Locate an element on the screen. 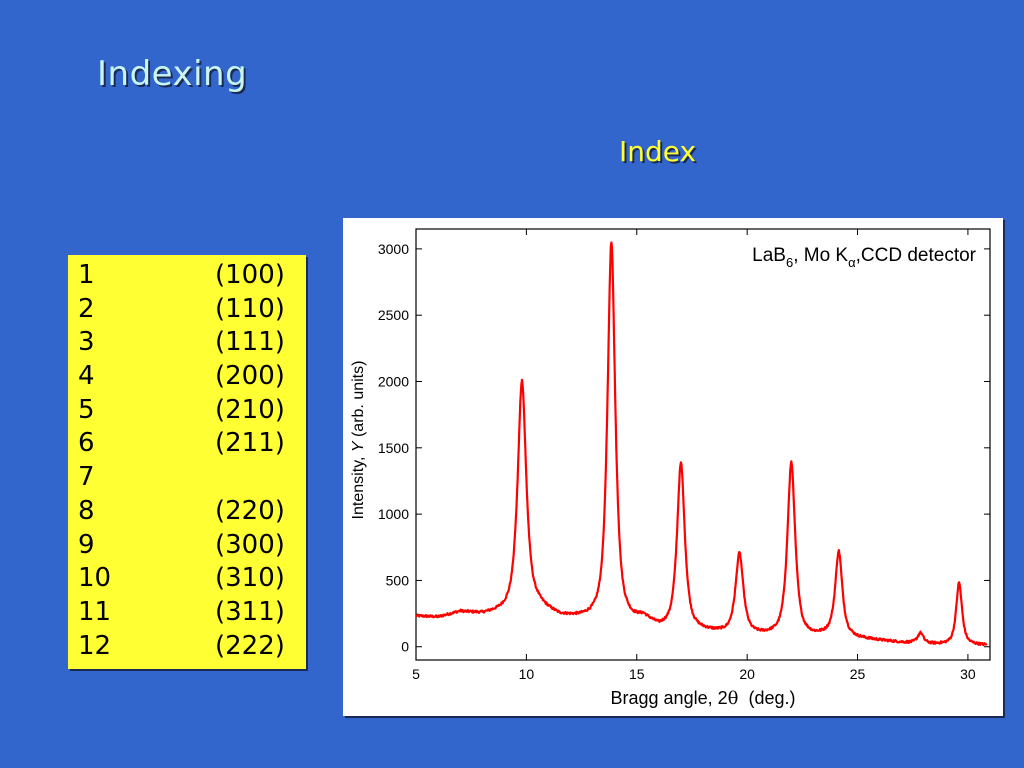 The height and width of the screenshot is (768, 1024). index-row-number: 10 is located at coordinates (95, 578).